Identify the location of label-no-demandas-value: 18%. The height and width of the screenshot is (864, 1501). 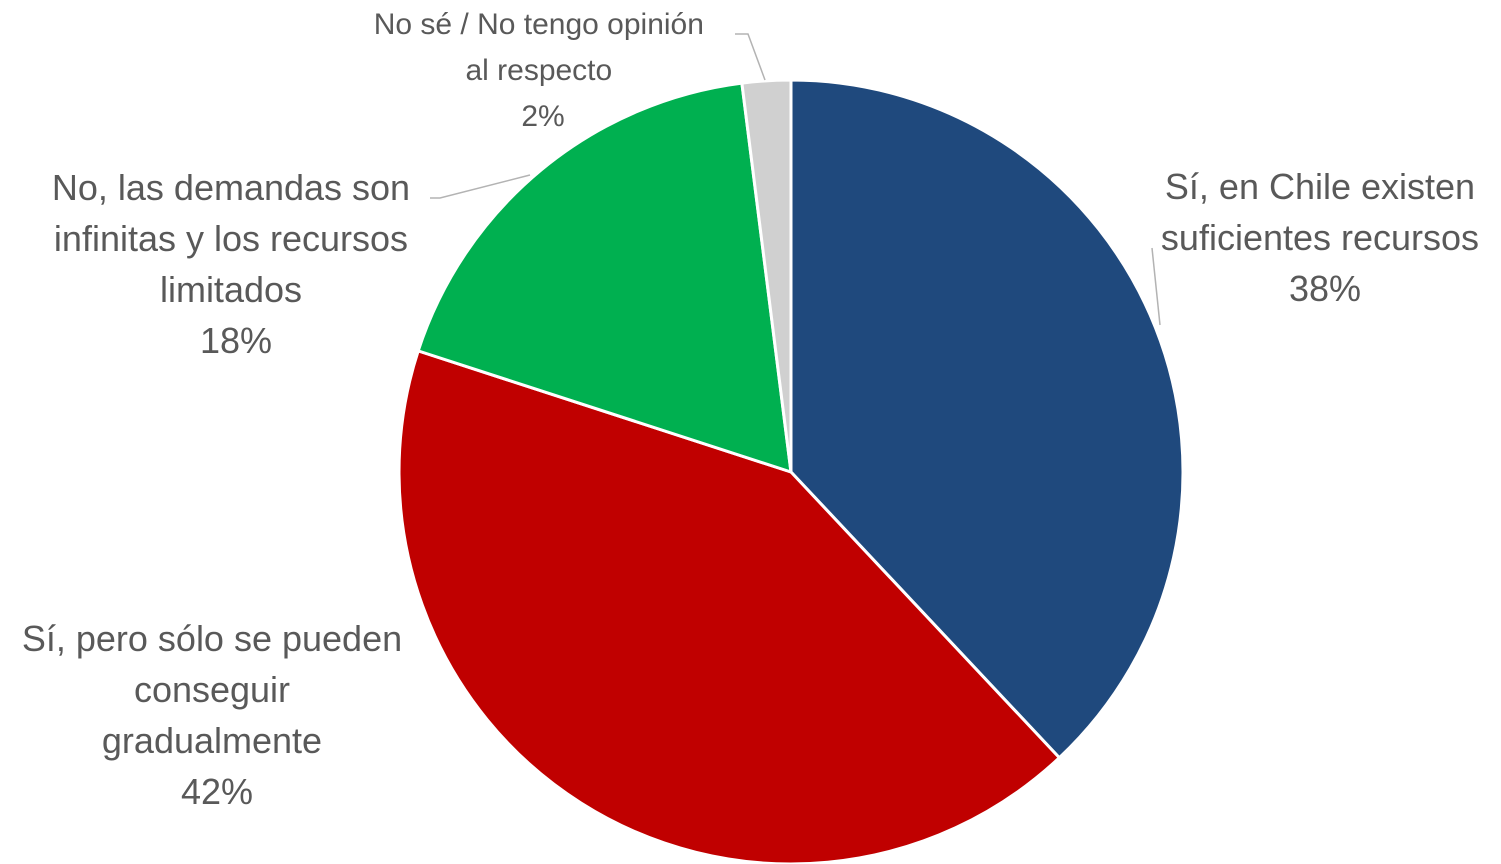
(236, 340).